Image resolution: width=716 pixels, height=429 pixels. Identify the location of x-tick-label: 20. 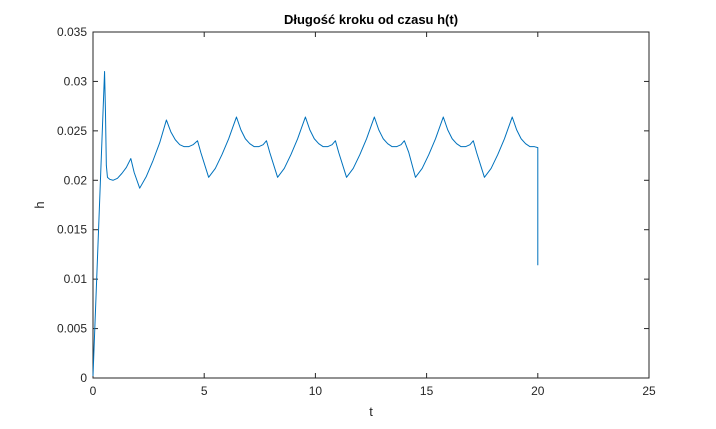
(538, 391).